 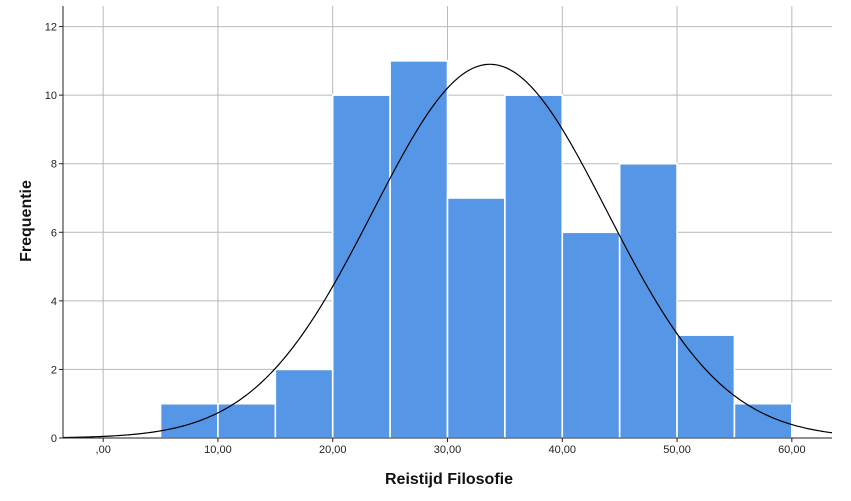 I want to click on y-tick-label: 6, so click(x=54, y=233).